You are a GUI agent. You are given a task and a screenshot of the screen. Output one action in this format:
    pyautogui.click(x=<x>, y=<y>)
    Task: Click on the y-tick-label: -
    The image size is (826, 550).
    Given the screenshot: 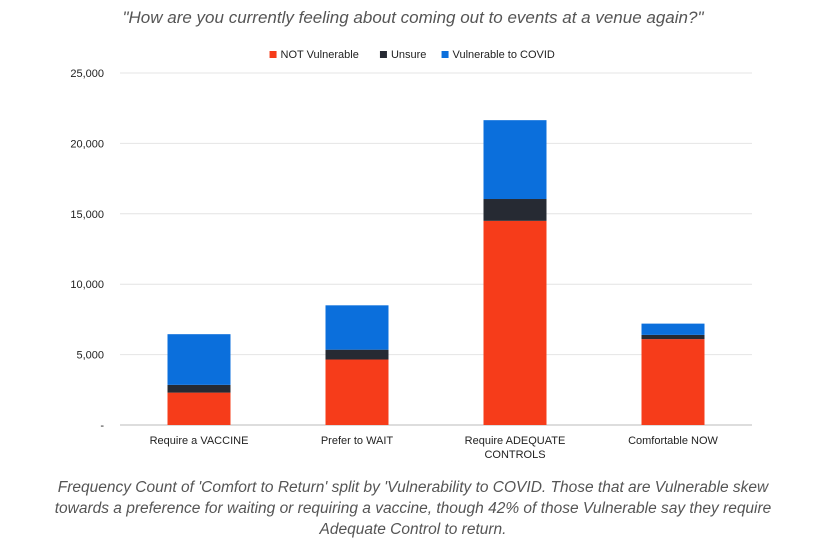 What is the action you would take?
    pyautogui.click(x=102, y=426)
    